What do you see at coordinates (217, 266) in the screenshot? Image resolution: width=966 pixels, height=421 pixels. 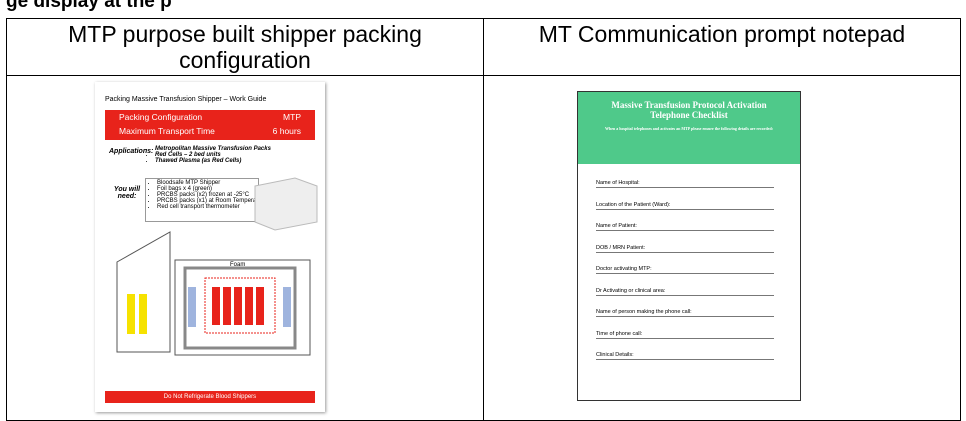 I see `diagram` at bounding box center [217, 266].